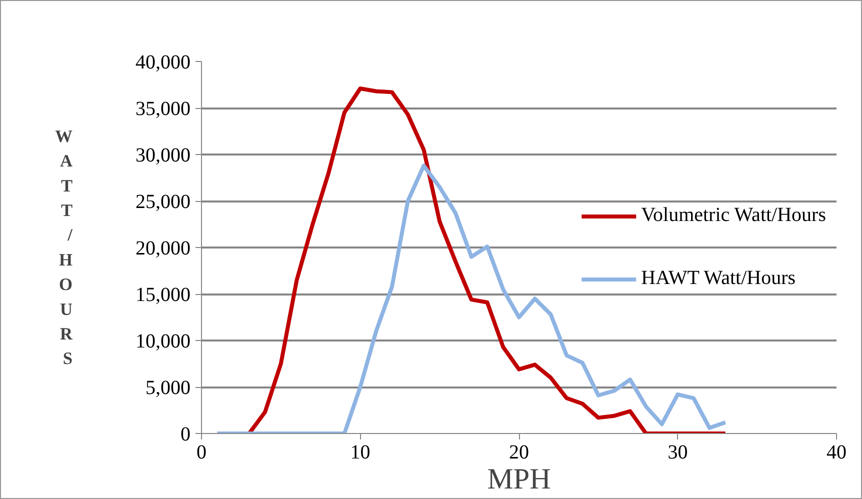 The width and height of the screenshot is (862, 499). Describe the element at coordinates (519, 453) in the screenshot. I see `x-tick-label: 20` at that location.